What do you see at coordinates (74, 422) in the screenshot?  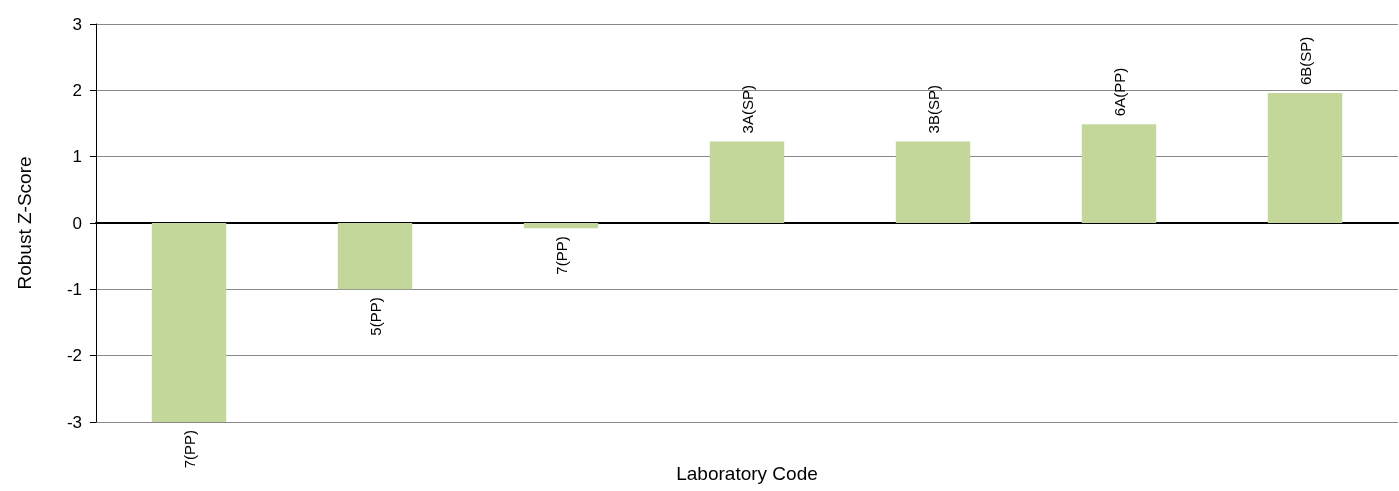 I see `y-tick-label: -3` at bounding box center [74, 422].